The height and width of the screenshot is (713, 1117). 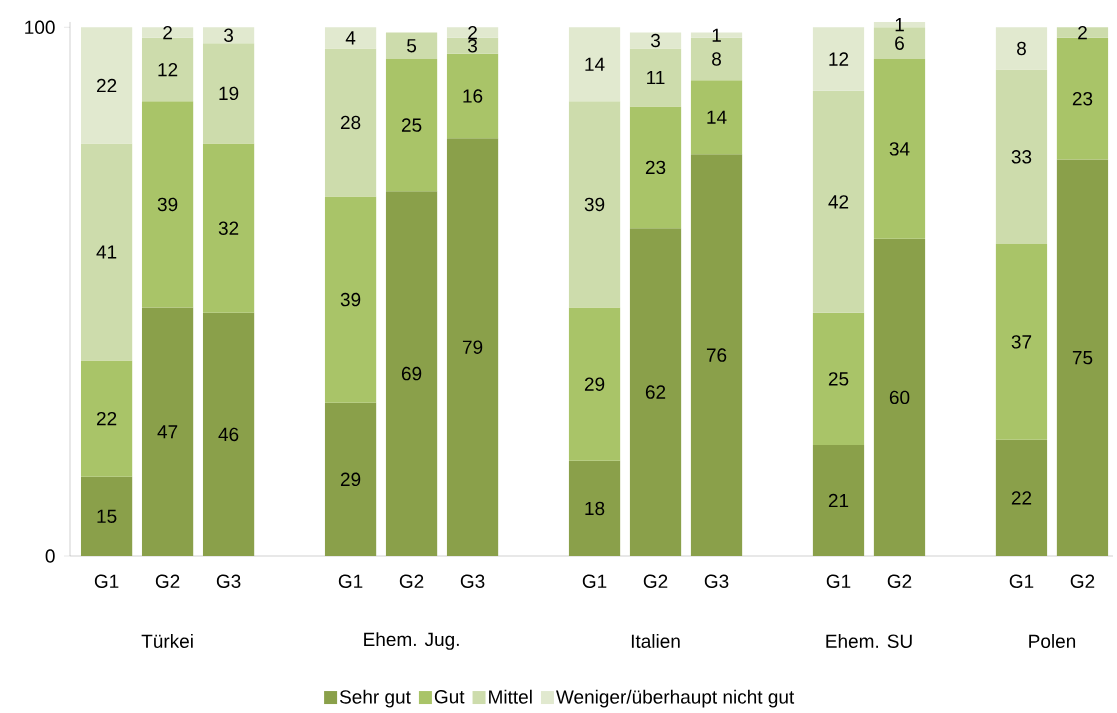 What do you see at coordinates (899, 43) in the screenshot?
I see `data-label: 6` at bounding box center [899, 43].